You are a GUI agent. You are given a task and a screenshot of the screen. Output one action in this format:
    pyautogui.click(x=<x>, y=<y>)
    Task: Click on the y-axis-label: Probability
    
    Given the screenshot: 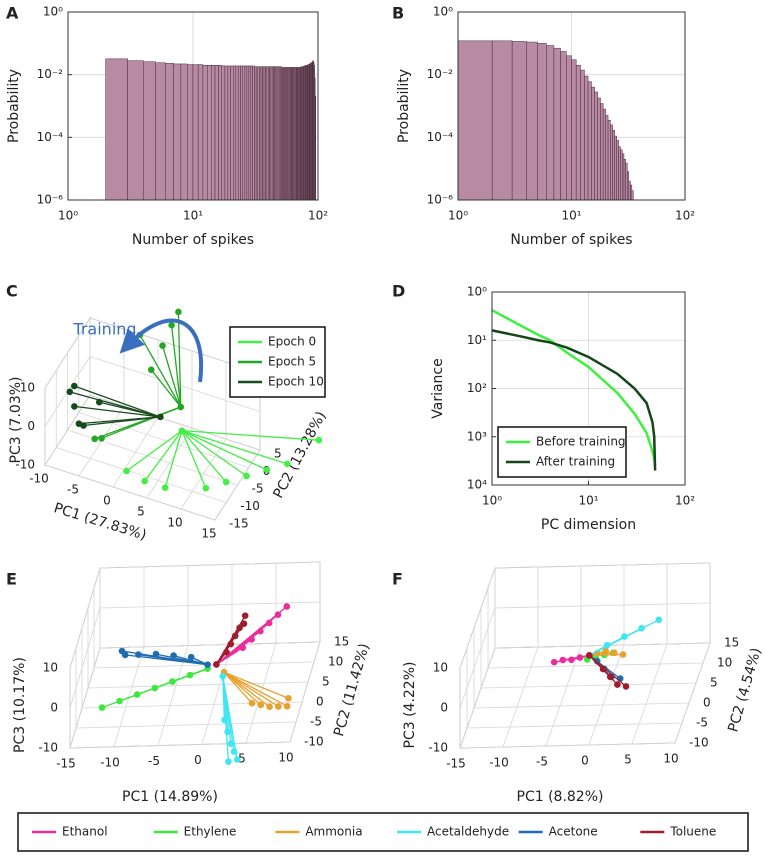 What is the action you would take?
    pyautogui.click(x=404, y=106)
    